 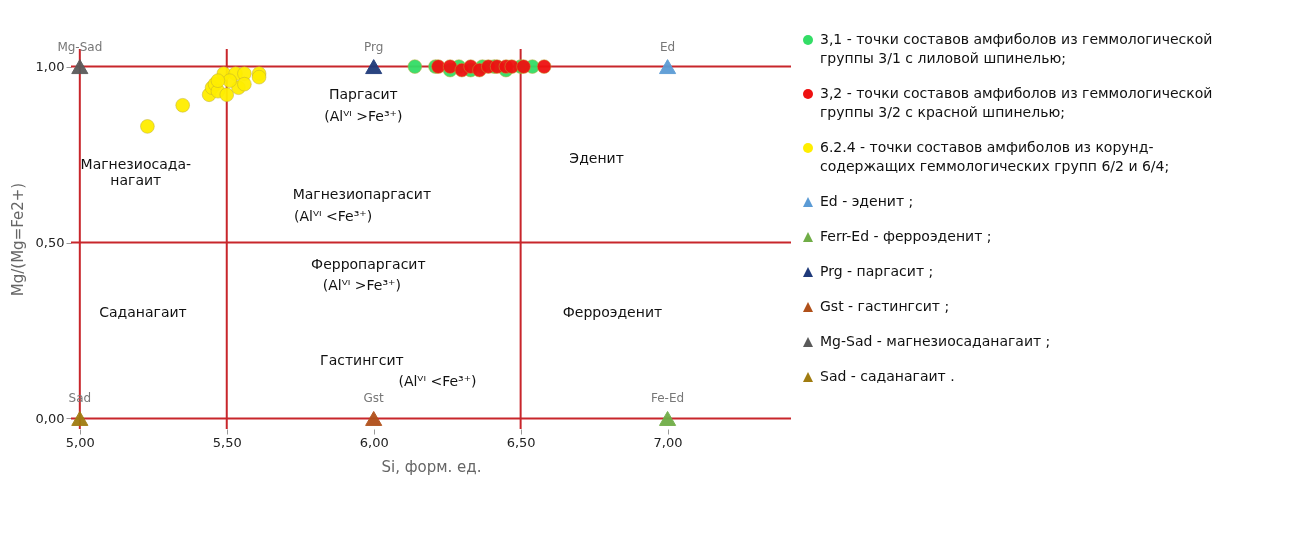 I want to click on annotation: Паргасит, so click(x=363, y=93).